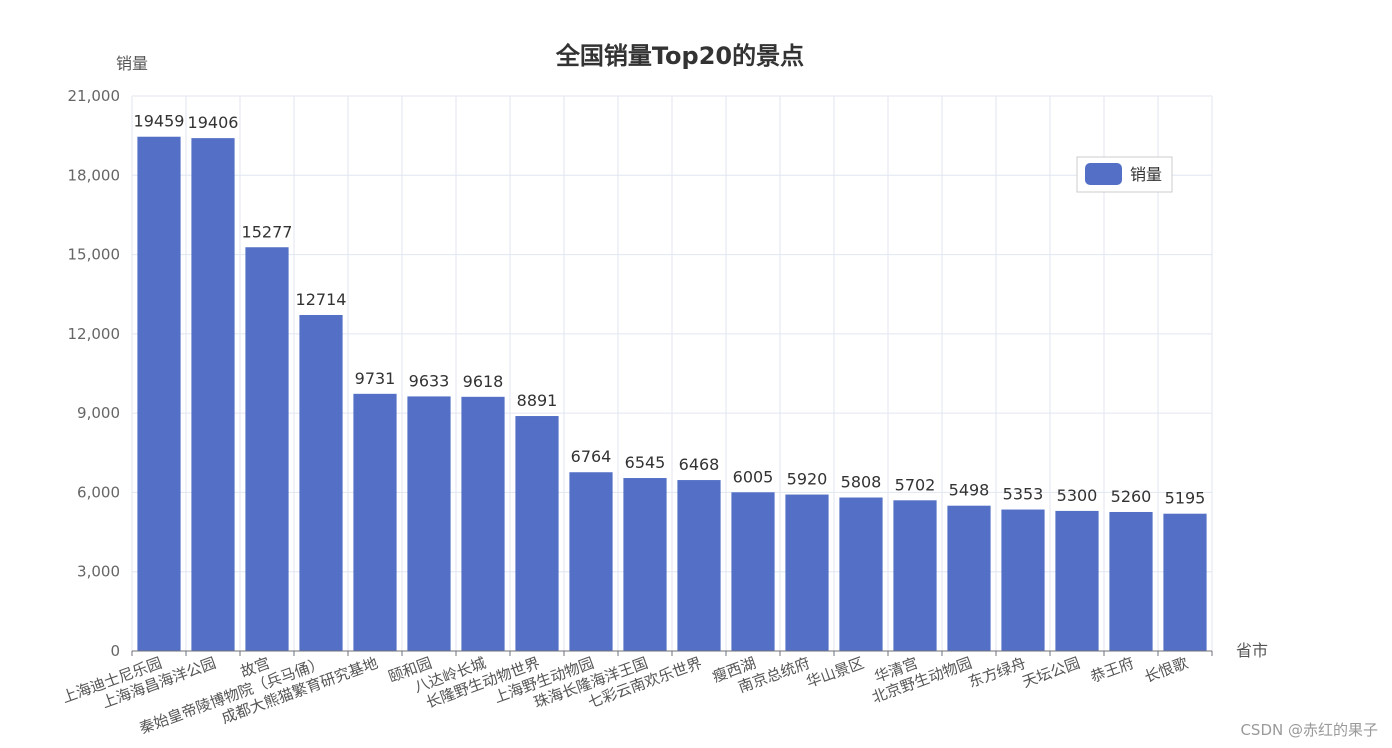 The width and height of the screenshot is (1392, 748). What do you see at coordinates (1252, 650) in the screenshot?
I see `x-axis-label: 省市` at bounding box center [1252, 650].